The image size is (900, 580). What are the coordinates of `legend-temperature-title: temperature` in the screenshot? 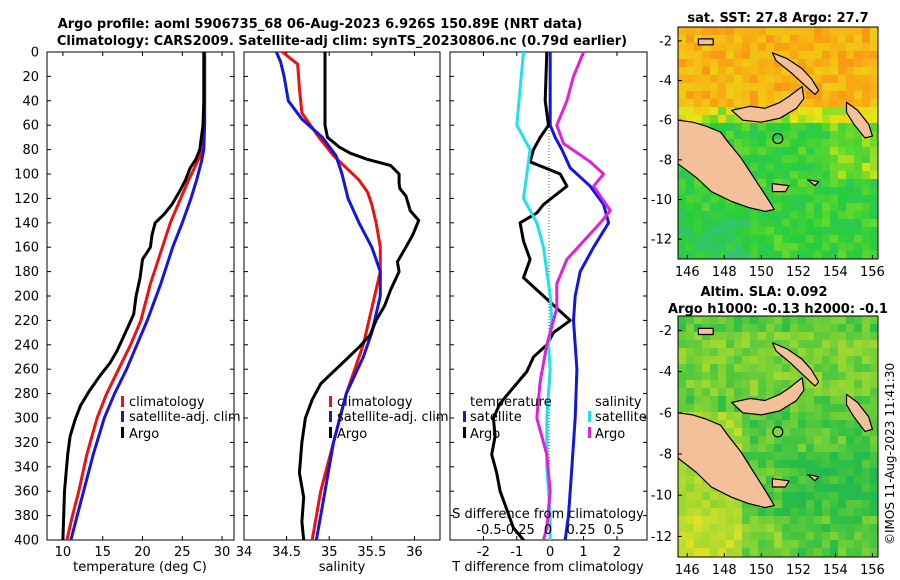 It's located at (511, 402).